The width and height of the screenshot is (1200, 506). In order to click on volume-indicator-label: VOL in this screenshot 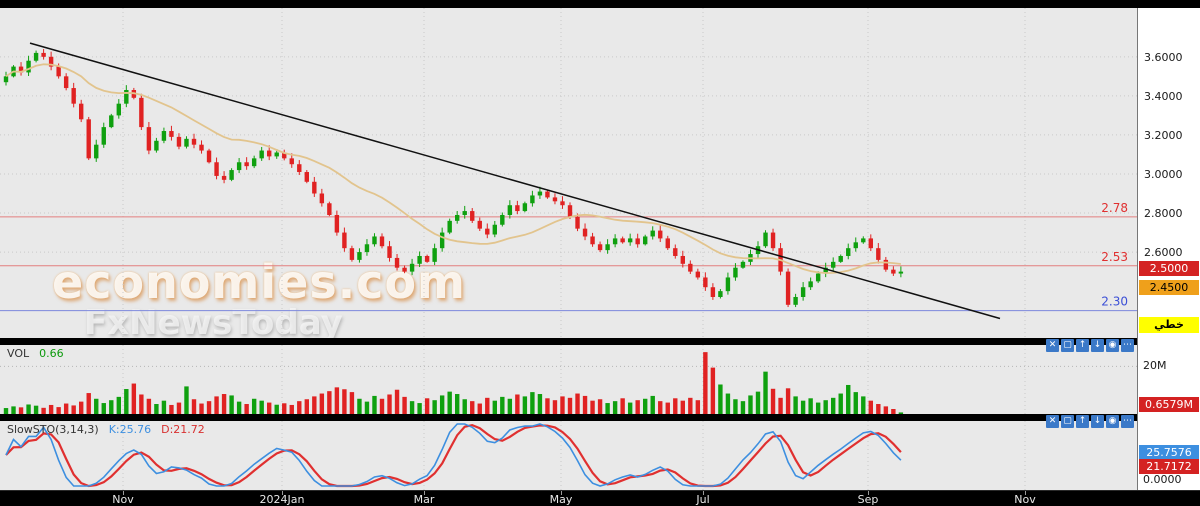, I will do `click(18, 353)`.